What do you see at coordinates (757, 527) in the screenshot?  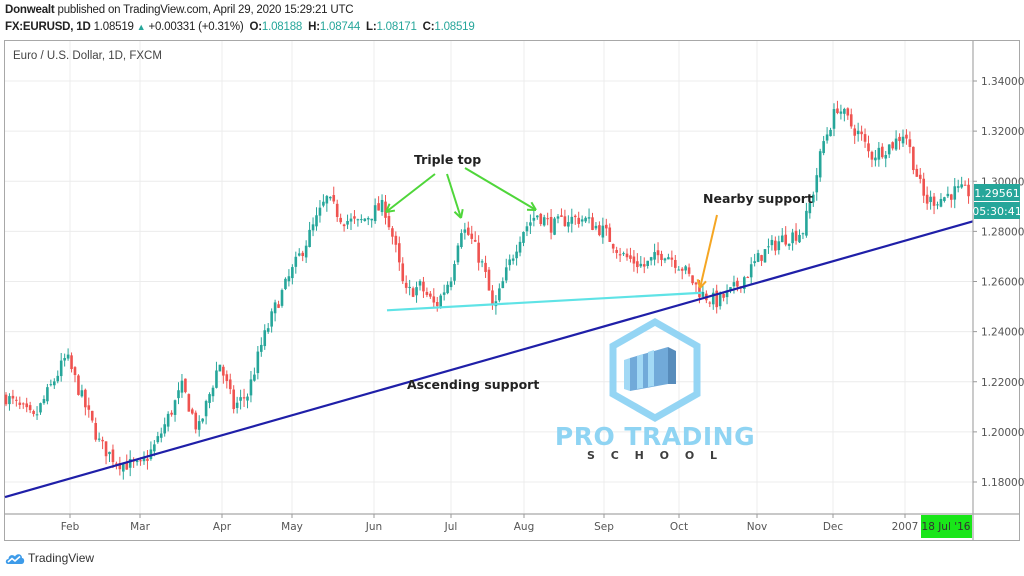 I see `time-tick-label: Nov` at bounding box center [757, 527].